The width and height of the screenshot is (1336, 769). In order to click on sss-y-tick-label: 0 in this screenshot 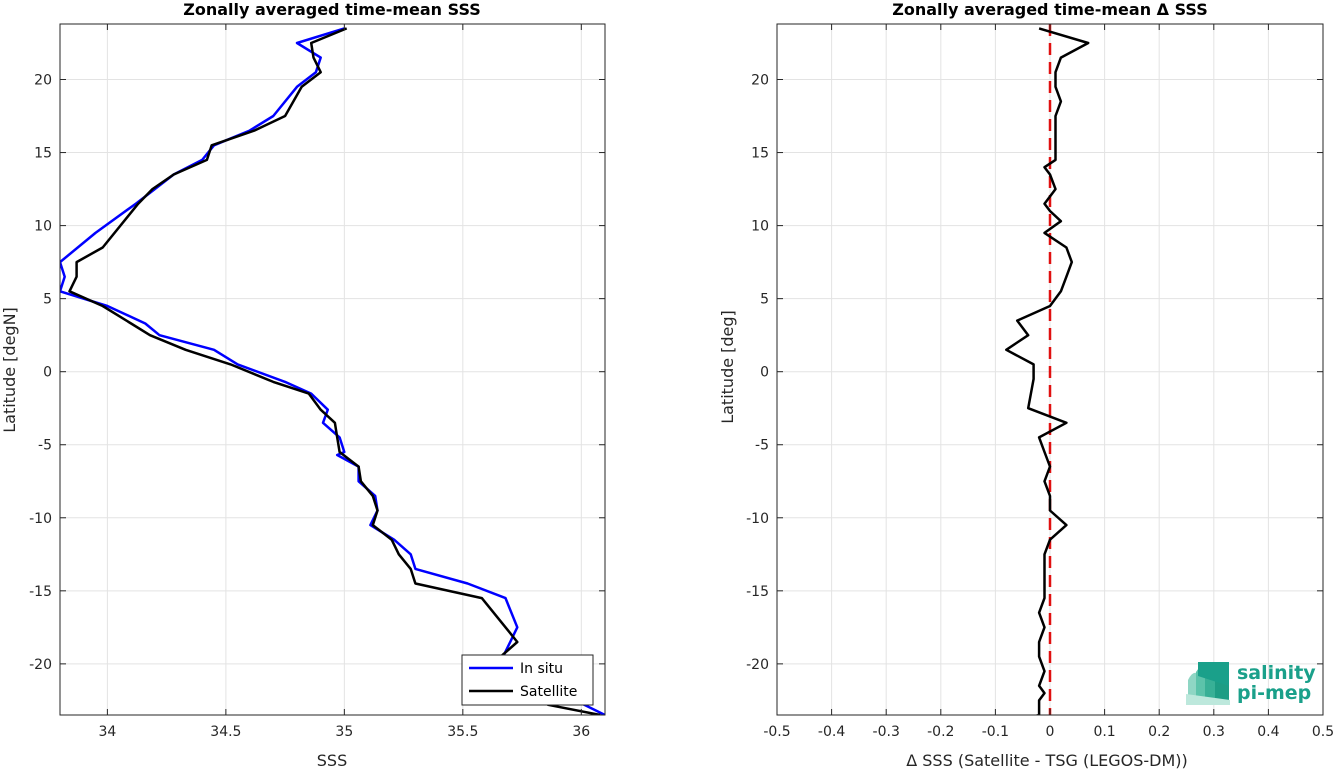, I will do `click(47, 373)`.